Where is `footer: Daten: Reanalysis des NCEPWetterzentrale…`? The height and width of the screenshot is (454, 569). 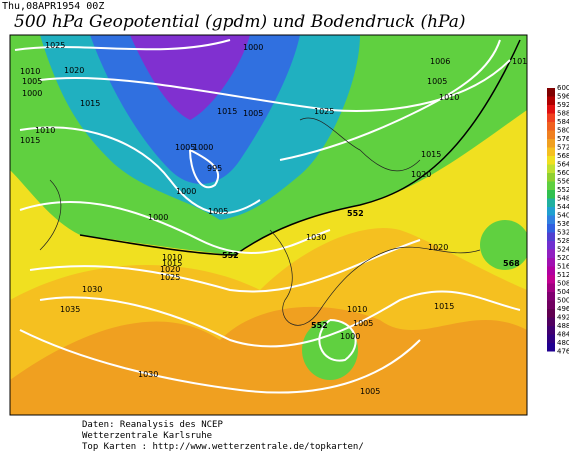 footer: Daten: Reanalysis des NCEPWetterzentrale… is located at coordinates (223, 436).